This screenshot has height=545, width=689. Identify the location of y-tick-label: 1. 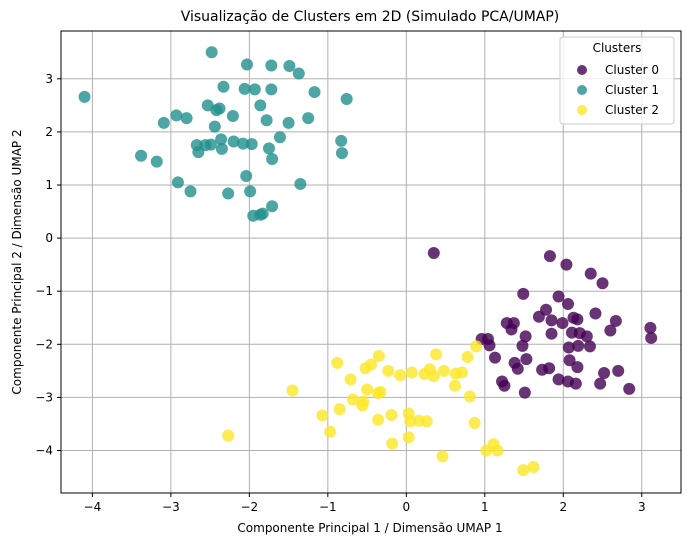
(49, 185).